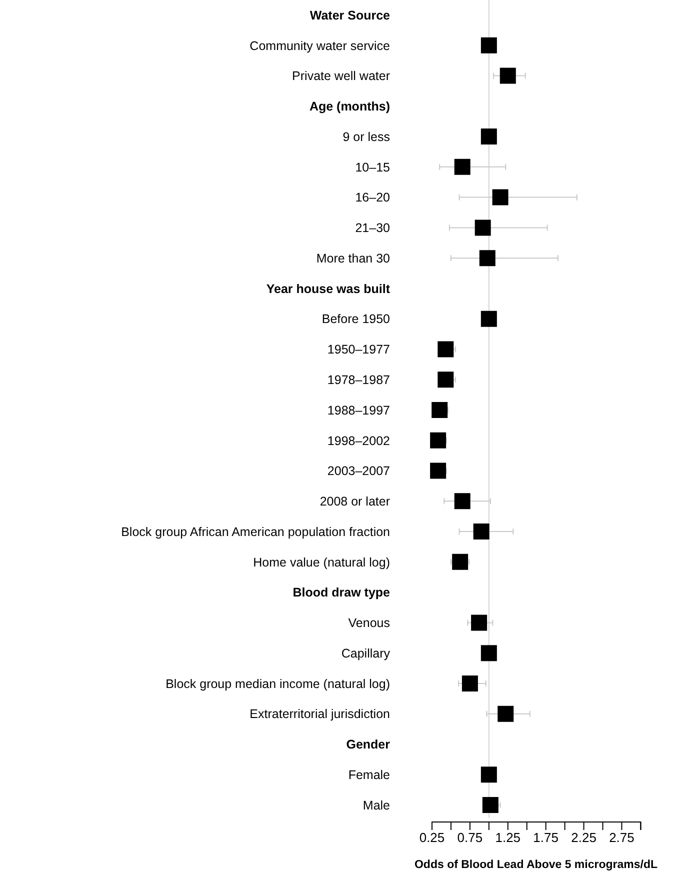 This screenshot has width=686, height=874. Describe the element at coordinates (358, 471) in the screenshot. I see `y-tick-label: 2003–2007` at that location.